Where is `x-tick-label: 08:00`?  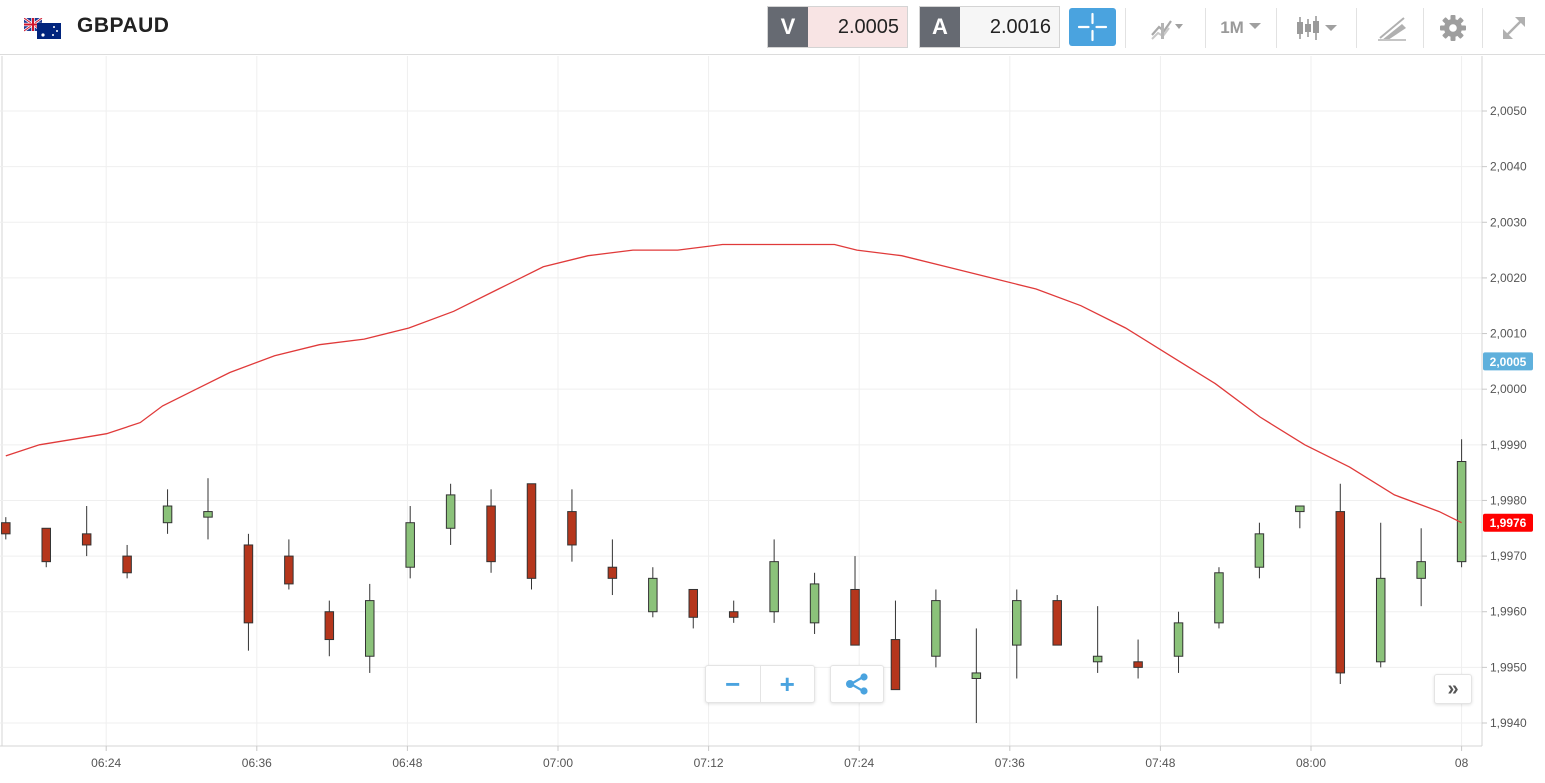
x-tick-label: 08:00 is located at coordinates (1311, 763).